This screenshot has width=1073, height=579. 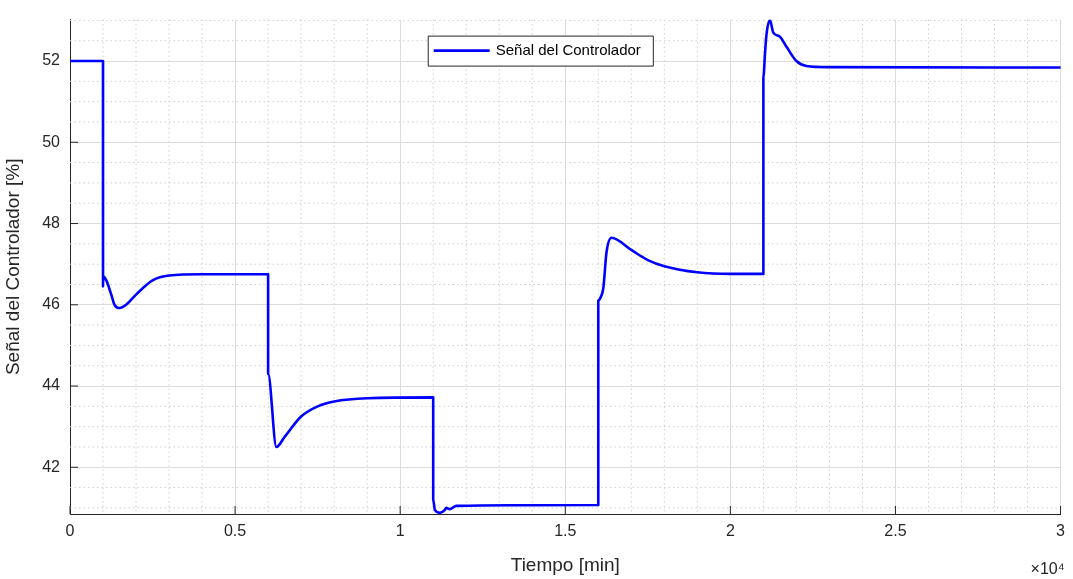 I want to click on y-tick-label: 46, so click(x=51, y=304).